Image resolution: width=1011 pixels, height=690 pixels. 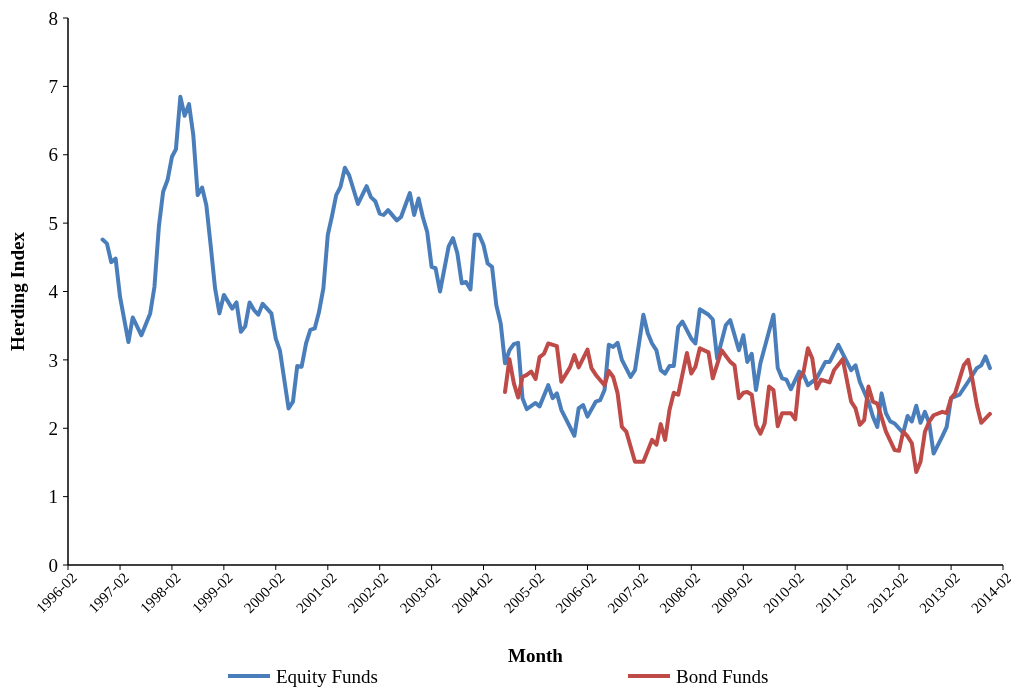 What do you see at coordinates (53, 360) in the screenshot?
I see `y-tick-label: 3` at bounding box center [53, 360].